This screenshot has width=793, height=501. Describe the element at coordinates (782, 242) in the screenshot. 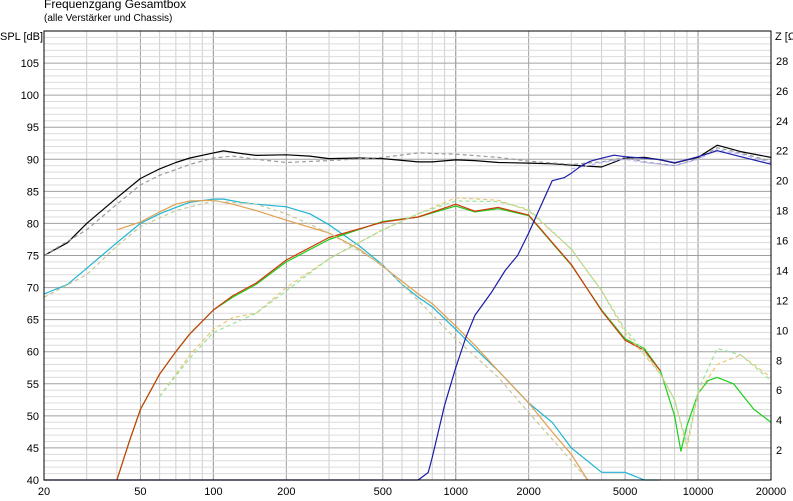

I see `y-right-tick-label: 16` at that location.